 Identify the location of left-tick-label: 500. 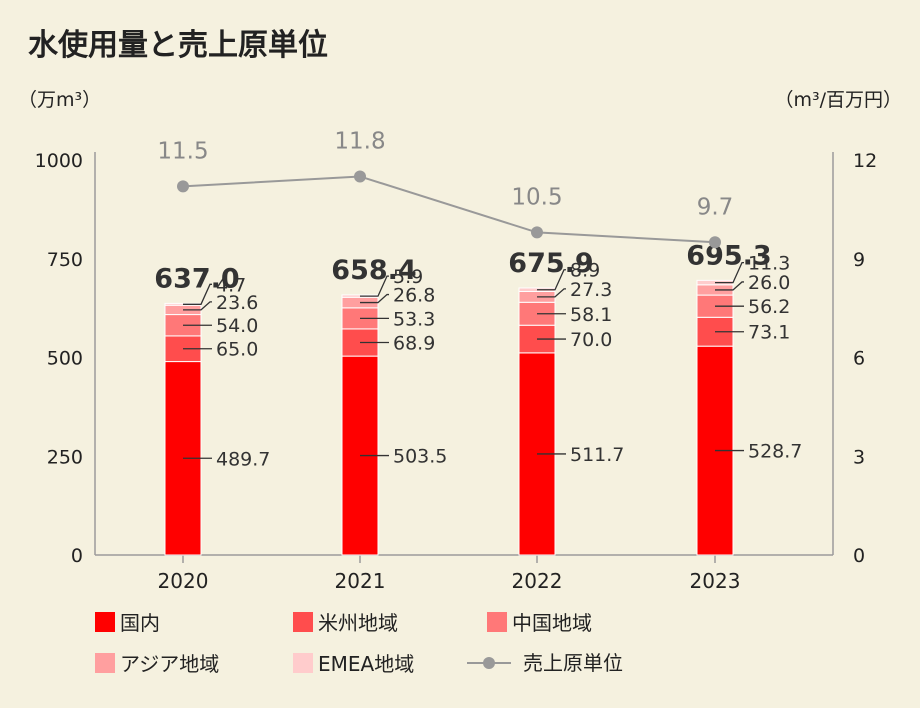
(65, 359).